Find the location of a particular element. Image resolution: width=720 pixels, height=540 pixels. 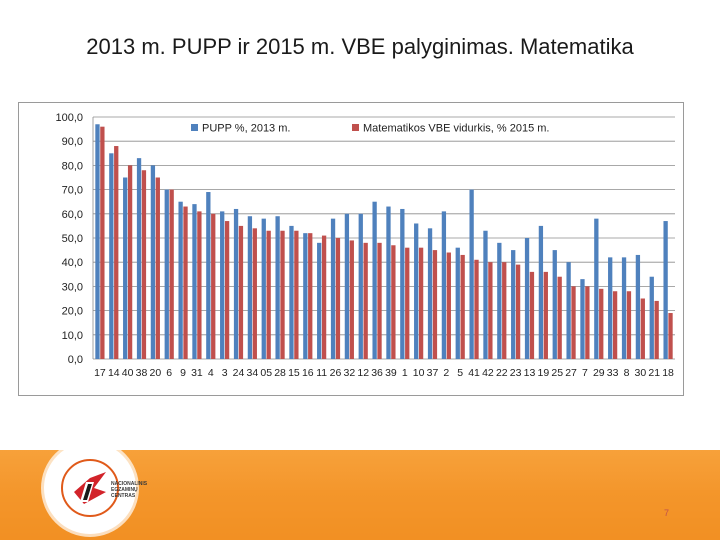

legend-label: PUPP %, 2013 m. is located at coordinates (246, 129).